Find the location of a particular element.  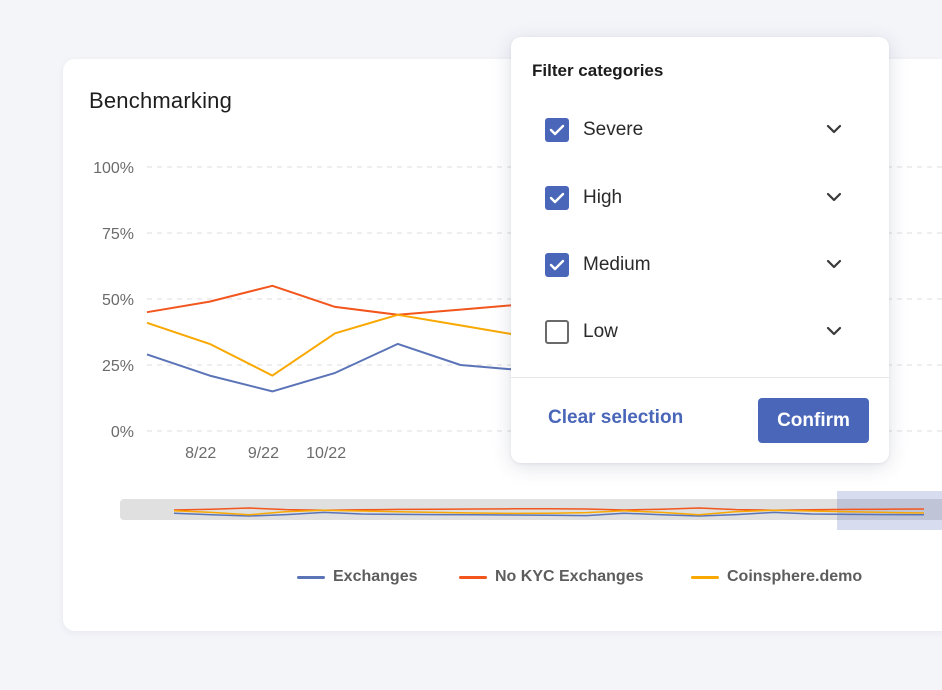

y-tick-label: 25% is located at coordinates (118, 366).